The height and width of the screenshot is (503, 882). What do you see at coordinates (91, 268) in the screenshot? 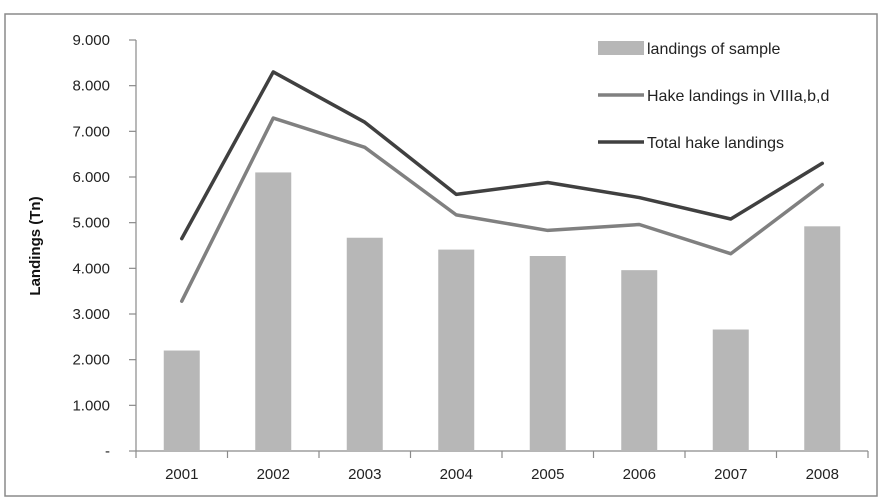
I see `y-tick-label: 4.000` at bounding box center [91, 268].